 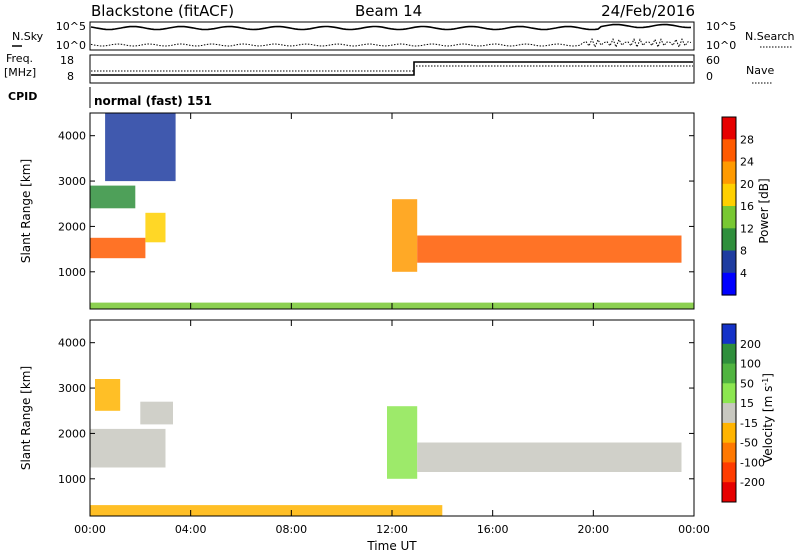 I want to click on vel-colorbar-tick-5: -50, so click(x=749, y=443).